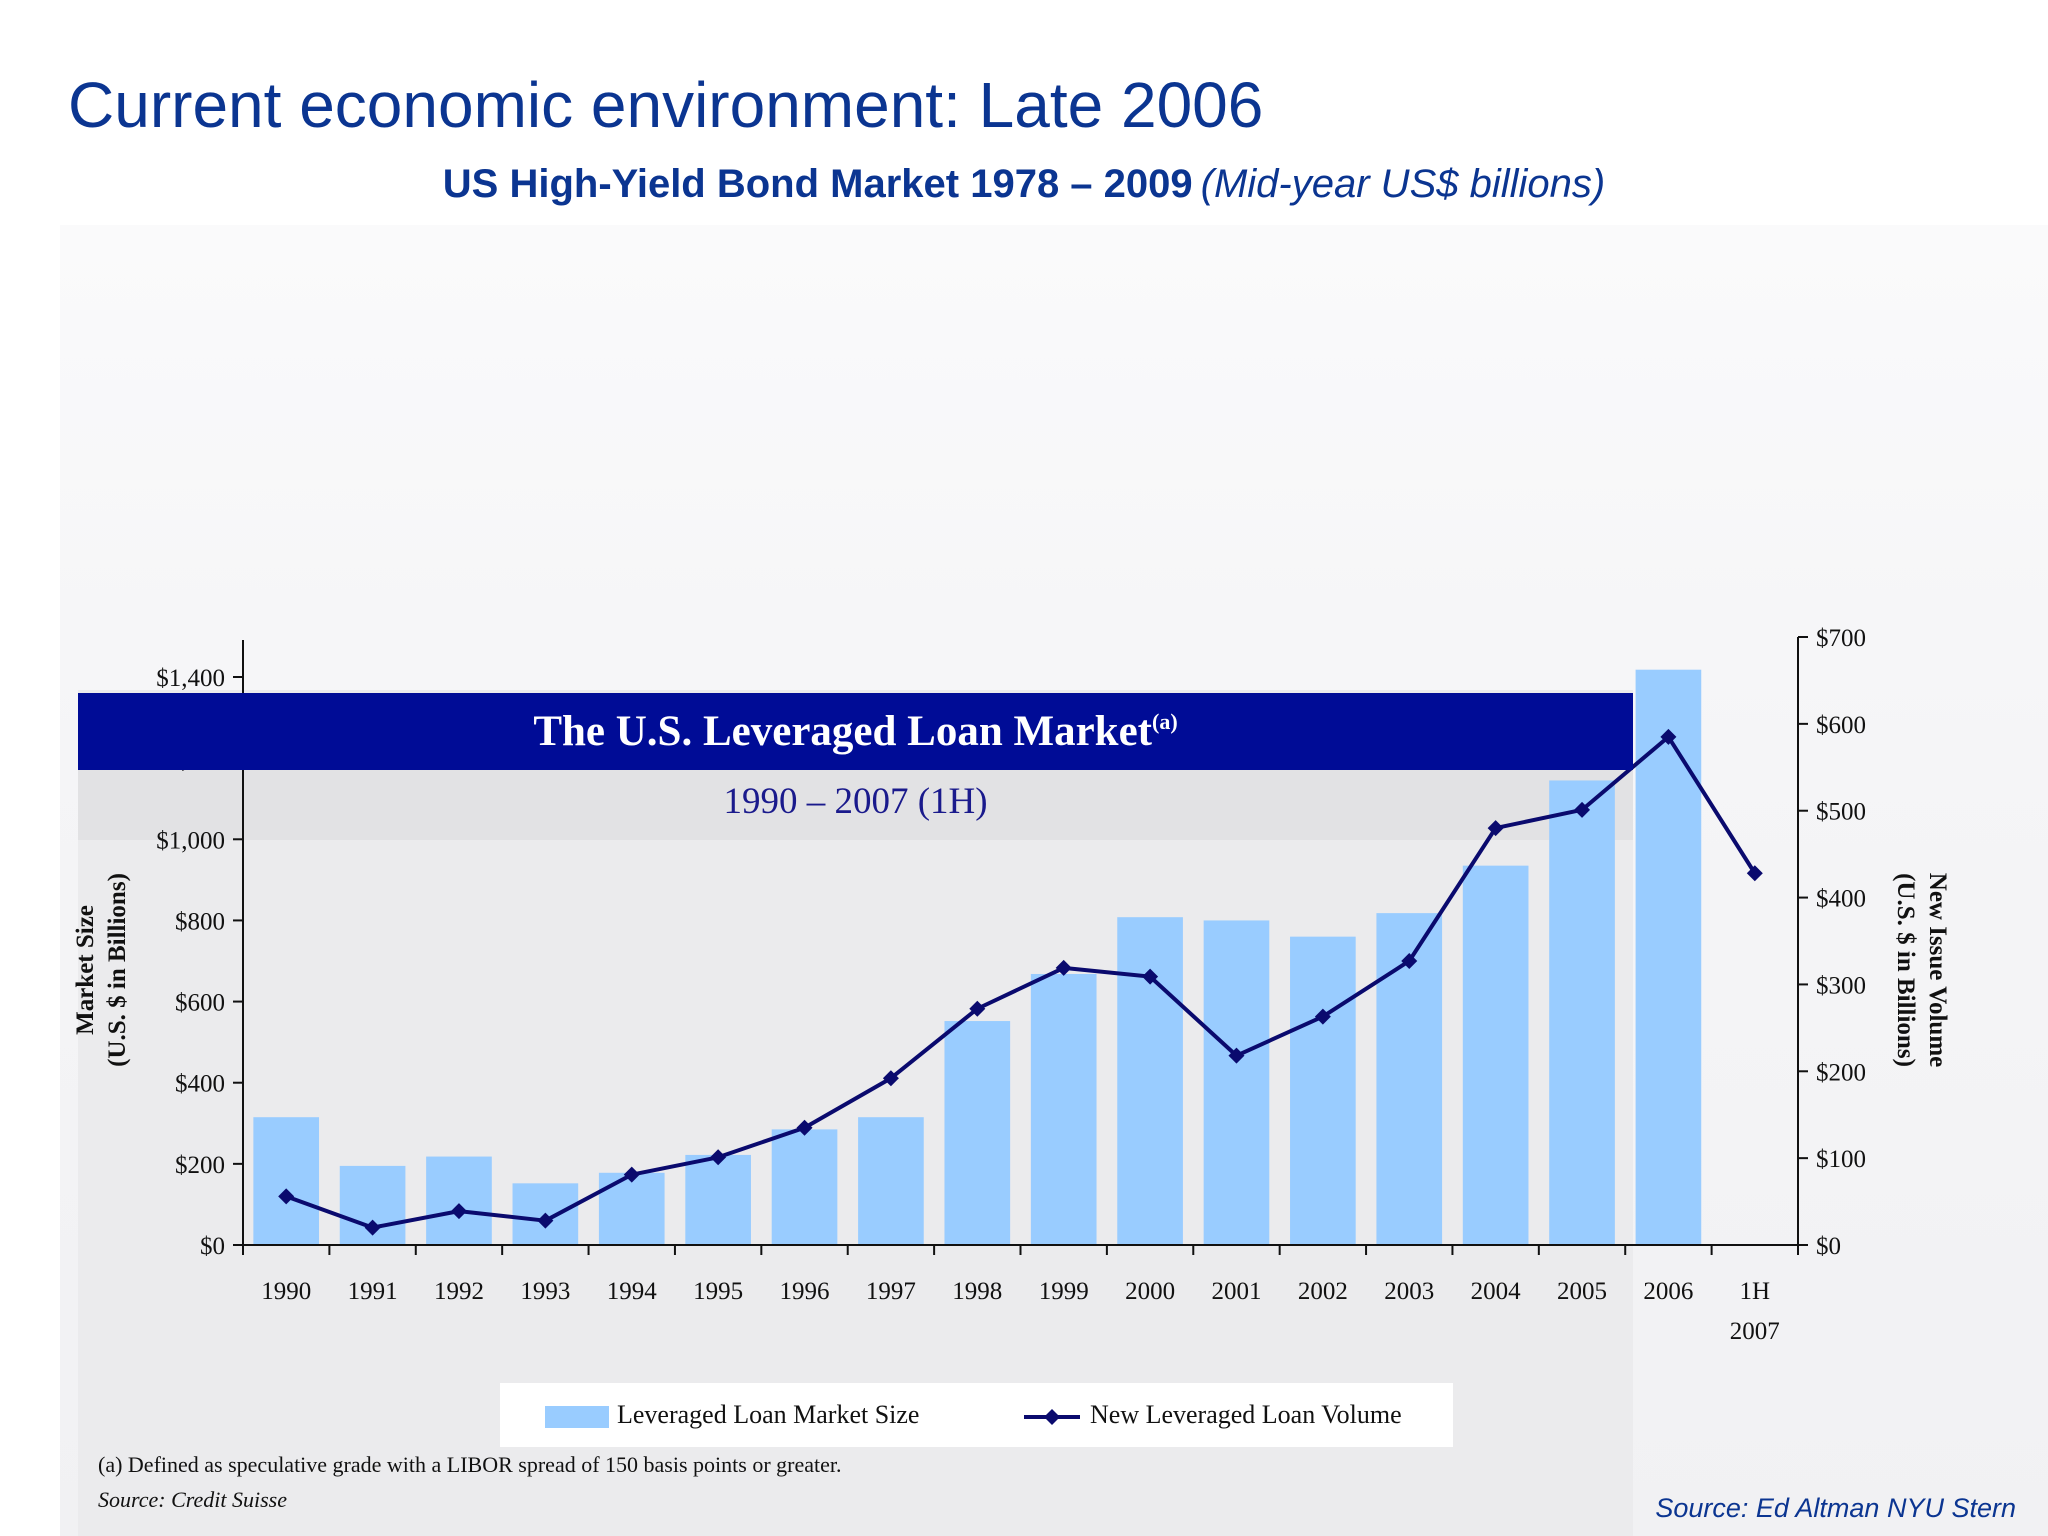 The height and width of the screenshot is (1536, 2048). Describe the element at coordinates (373, 1291) in the screenshot. I see `x-axis-tick-label: 1991` at that location.